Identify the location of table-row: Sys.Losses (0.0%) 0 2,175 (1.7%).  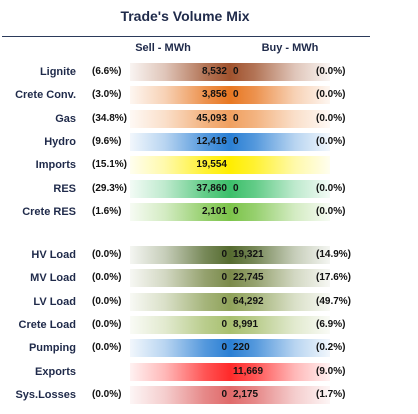
(209, 395).